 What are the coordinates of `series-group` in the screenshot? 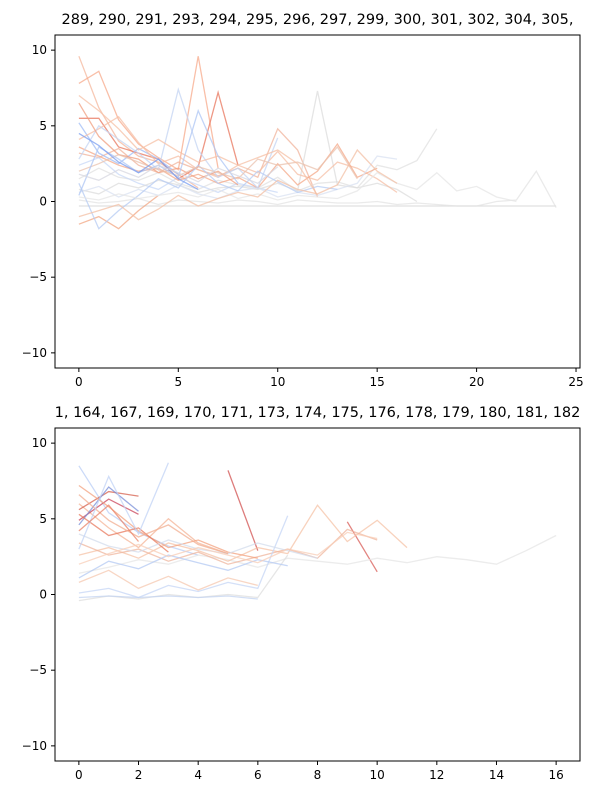 It's located at (317, 532).